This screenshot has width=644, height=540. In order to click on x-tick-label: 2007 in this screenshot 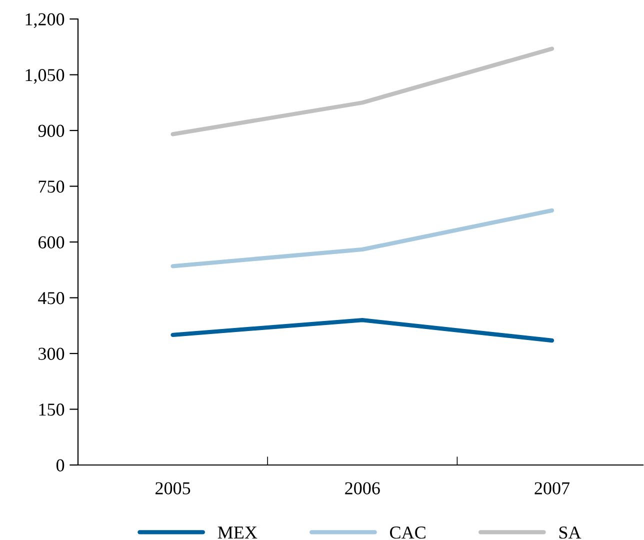, I will do `click(552, 488)`.